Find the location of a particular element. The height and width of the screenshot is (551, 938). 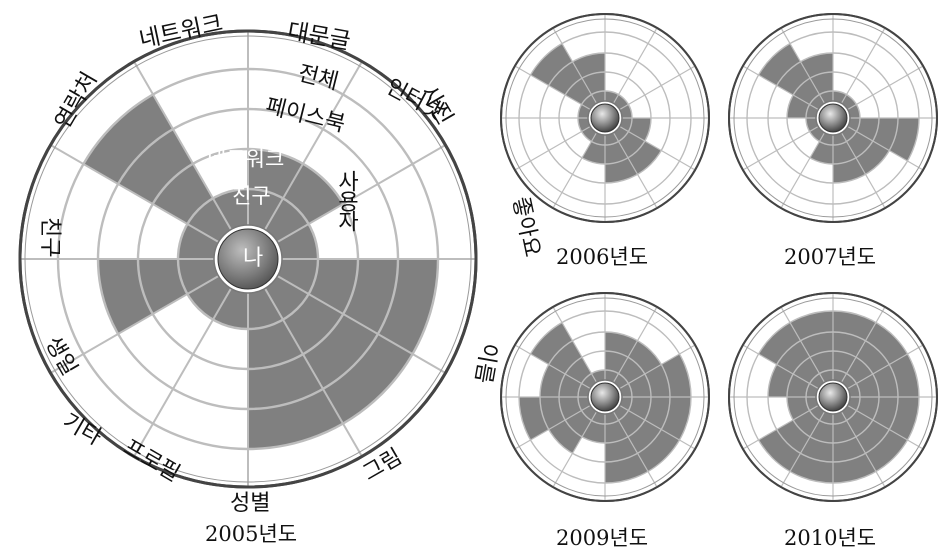

year-label-2010: 2010년도 is located at coordinates (830, 538).